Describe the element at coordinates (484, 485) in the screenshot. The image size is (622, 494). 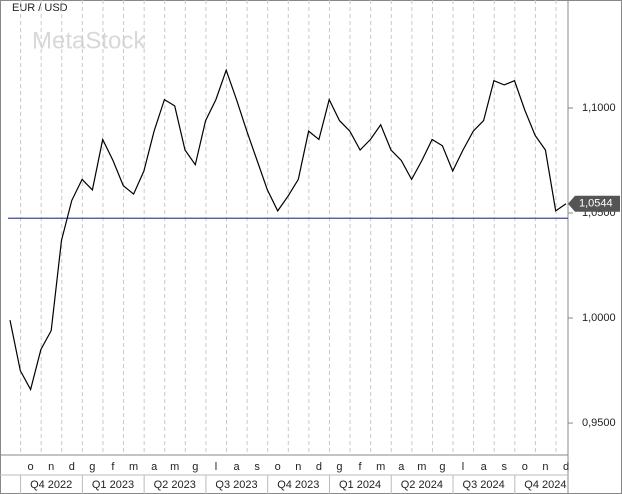
I see `quarter-label: Q3 2024` at that location.